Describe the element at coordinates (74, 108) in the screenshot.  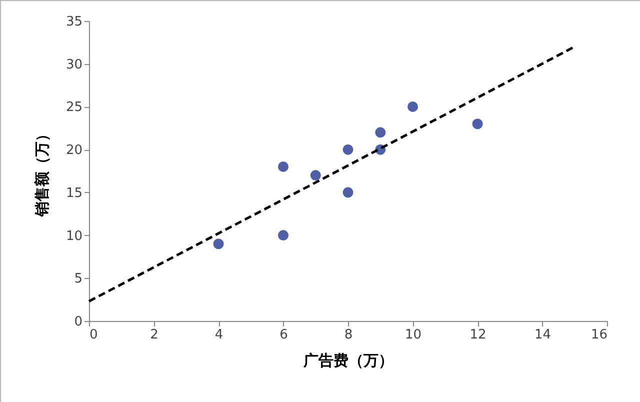
I see `y-tick-label: 25` at that location.